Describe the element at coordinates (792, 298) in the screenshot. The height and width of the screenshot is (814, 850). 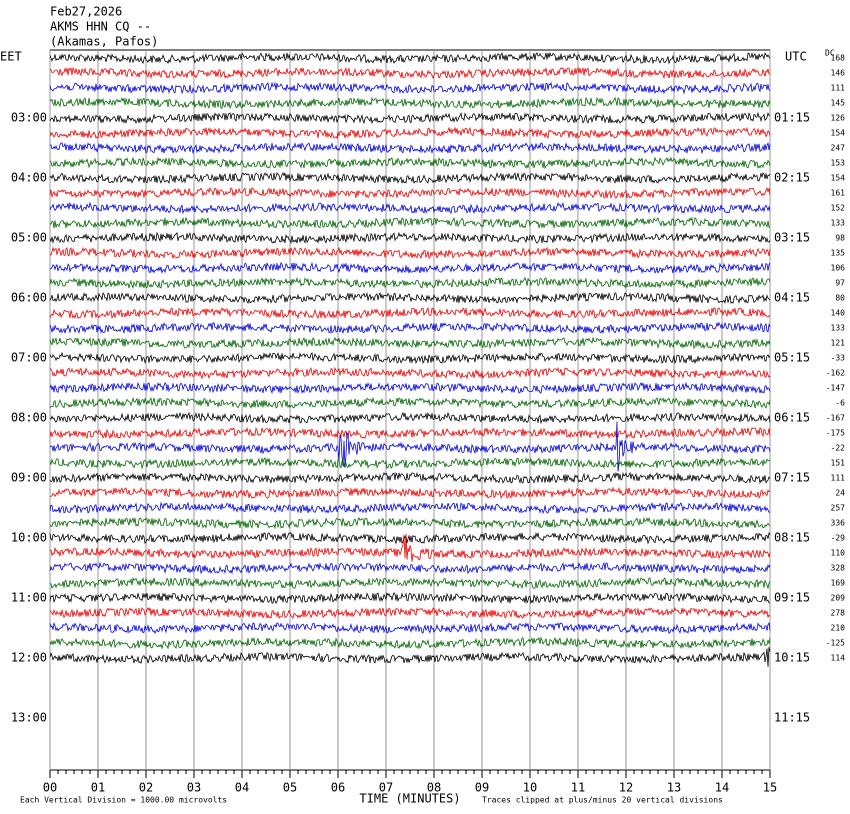
I see `right-hour-label: 04:15` at that location.